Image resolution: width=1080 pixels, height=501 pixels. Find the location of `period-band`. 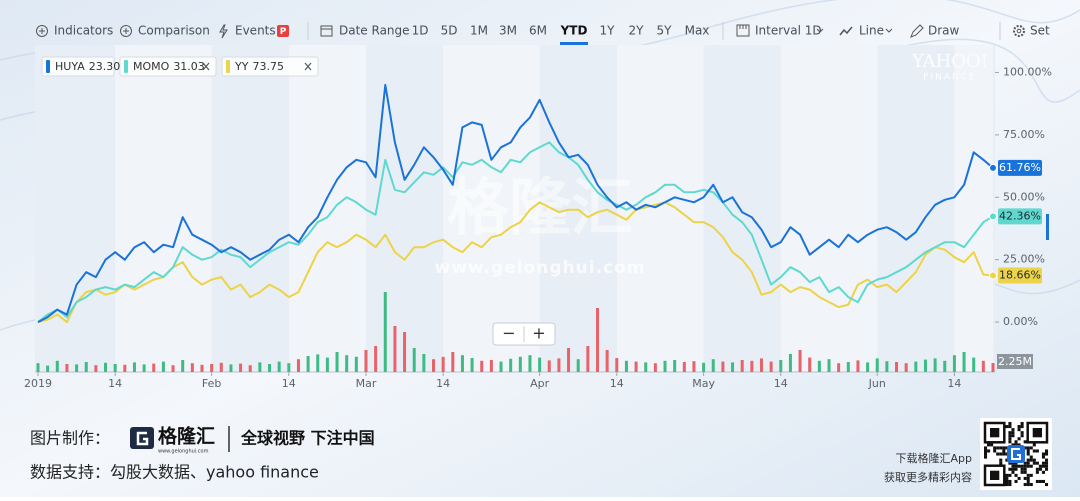

period-band is located at coordinates (327, 208).